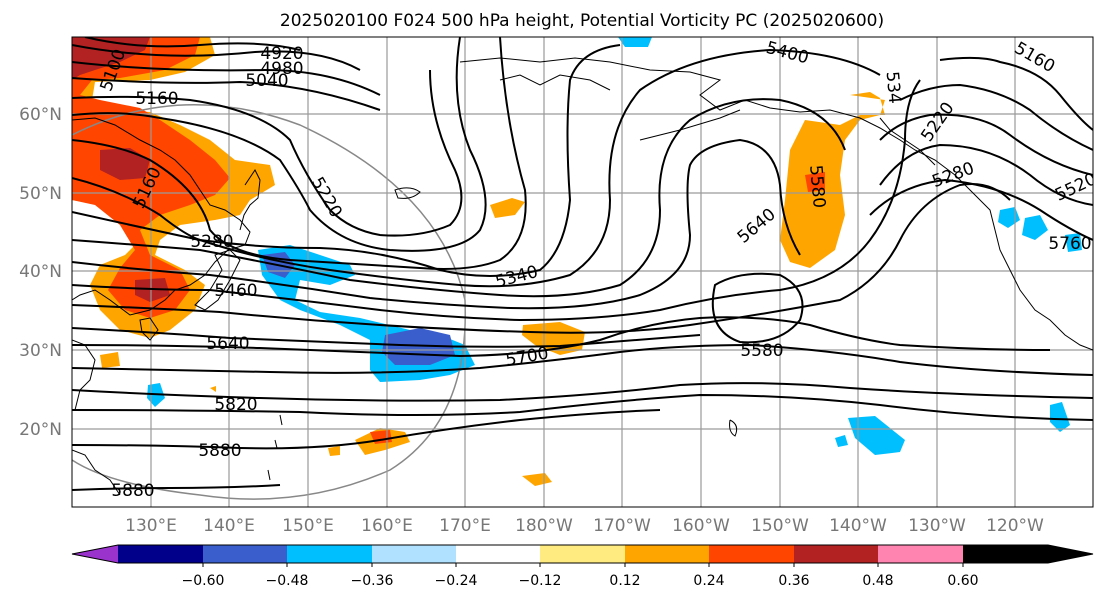 This screenshot has height=601, width=1105. Describe the element at coordinates (465, 526) in the screenshot. I see `lon-label: 170°E` at that location.